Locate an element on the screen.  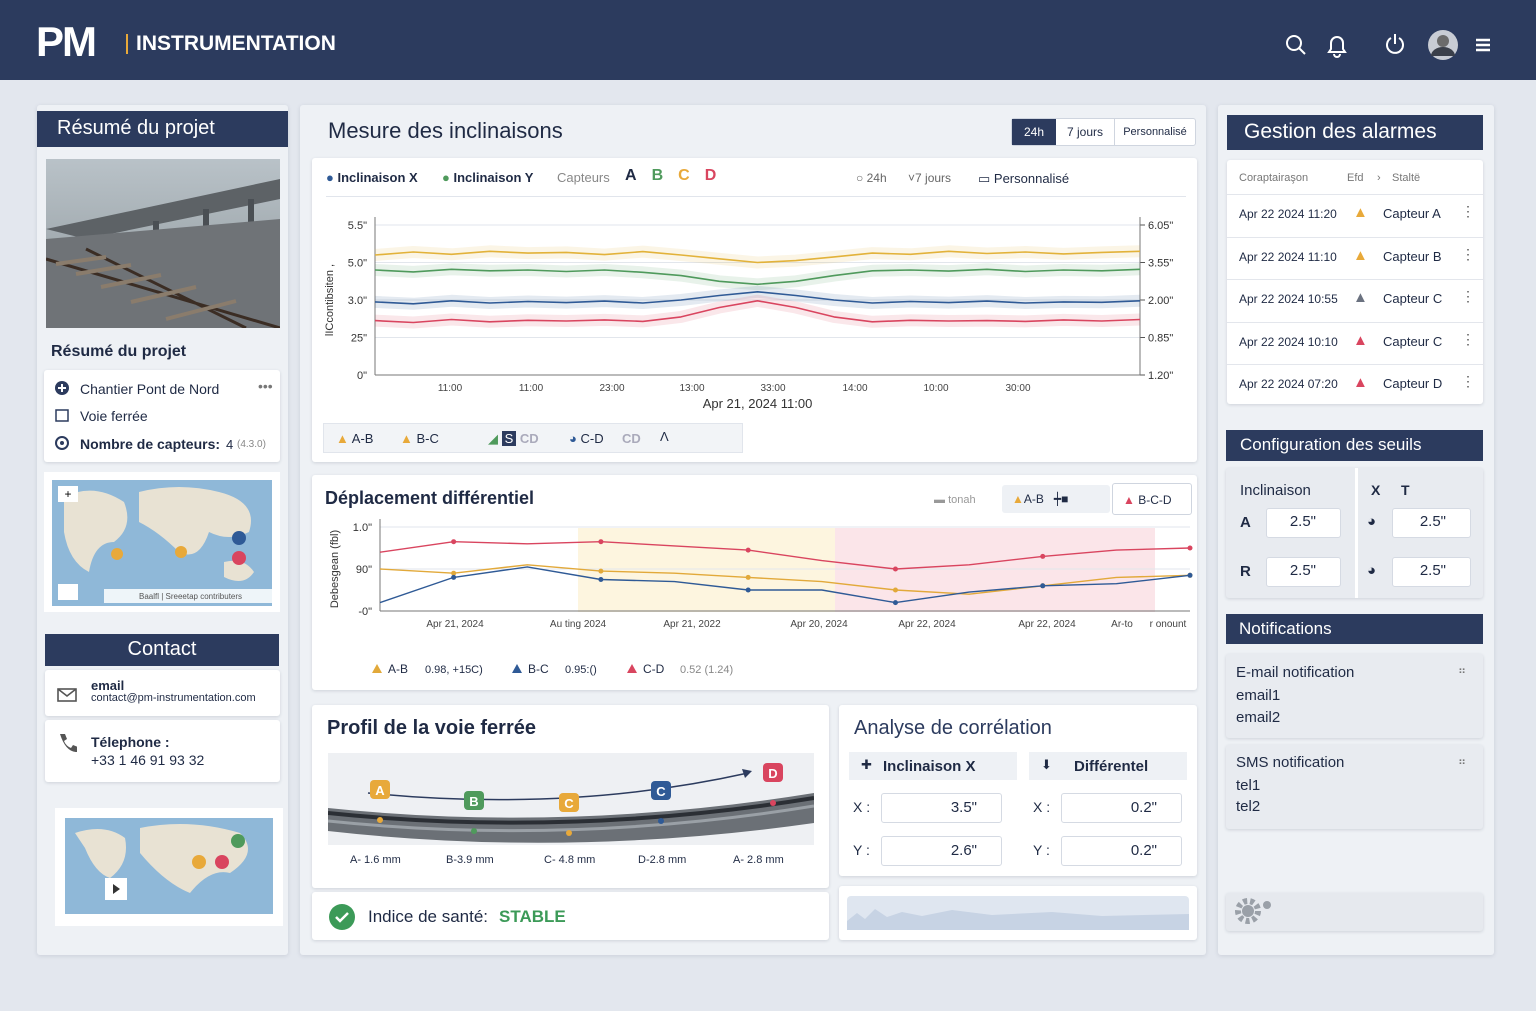
phone-block: Télephone : +33 1 46 91 93 32 is located at coordinates (162, 751).